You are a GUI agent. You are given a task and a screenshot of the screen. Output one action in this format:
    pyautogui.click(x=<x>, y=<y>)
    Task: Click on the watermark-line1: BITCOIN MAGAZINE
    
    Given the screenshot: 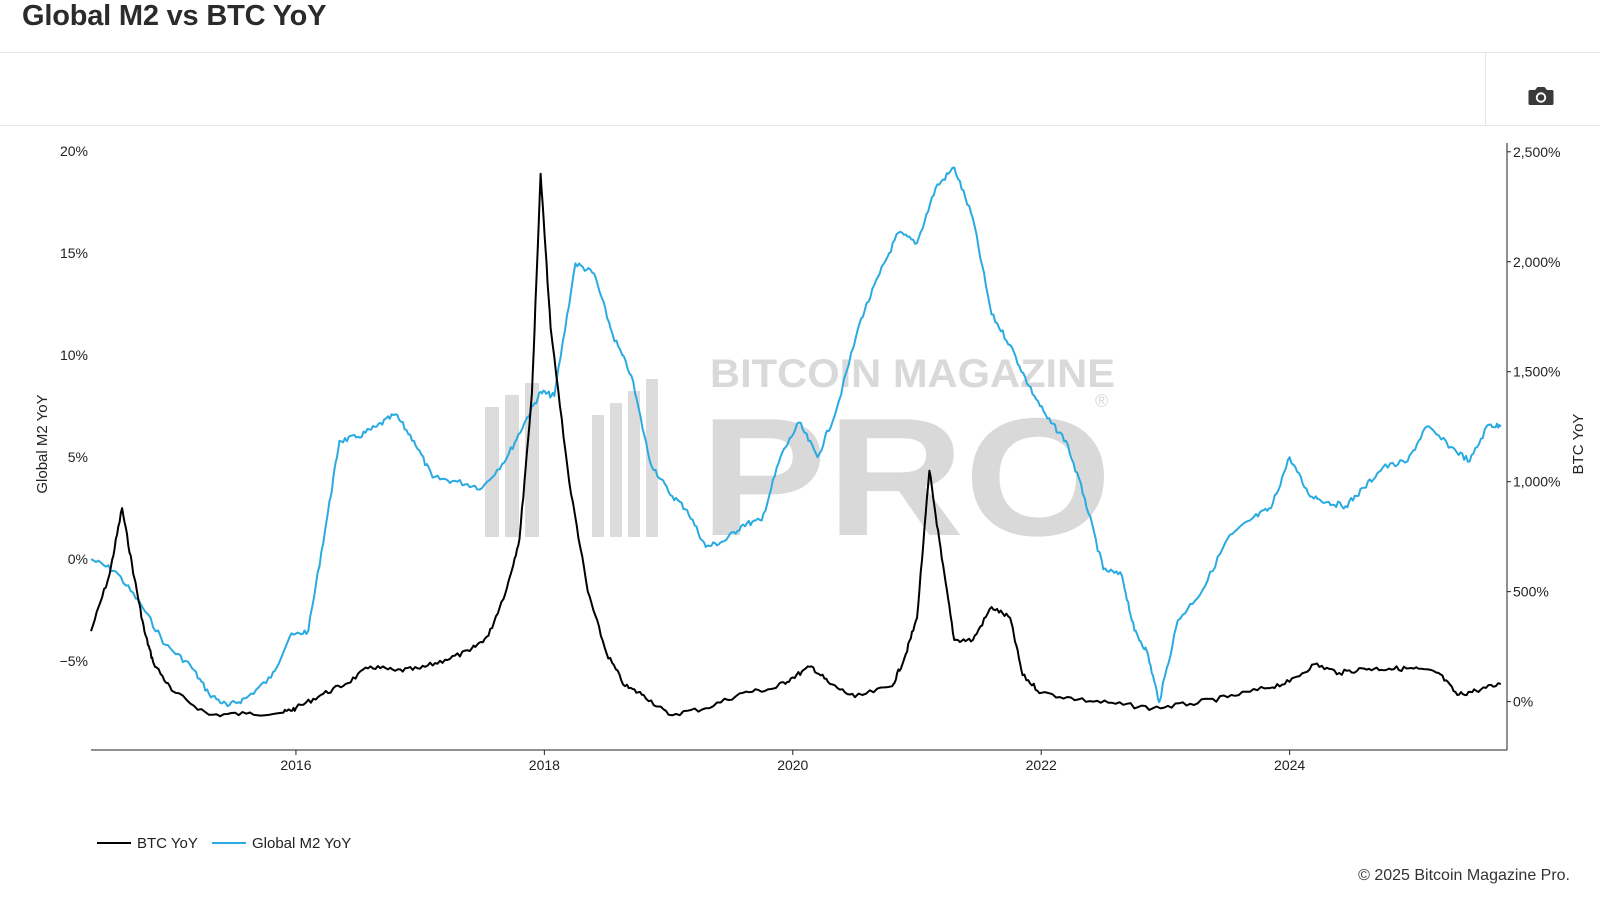 What is the action you would take?
    pyautogui.click(x=912, y=374)
    